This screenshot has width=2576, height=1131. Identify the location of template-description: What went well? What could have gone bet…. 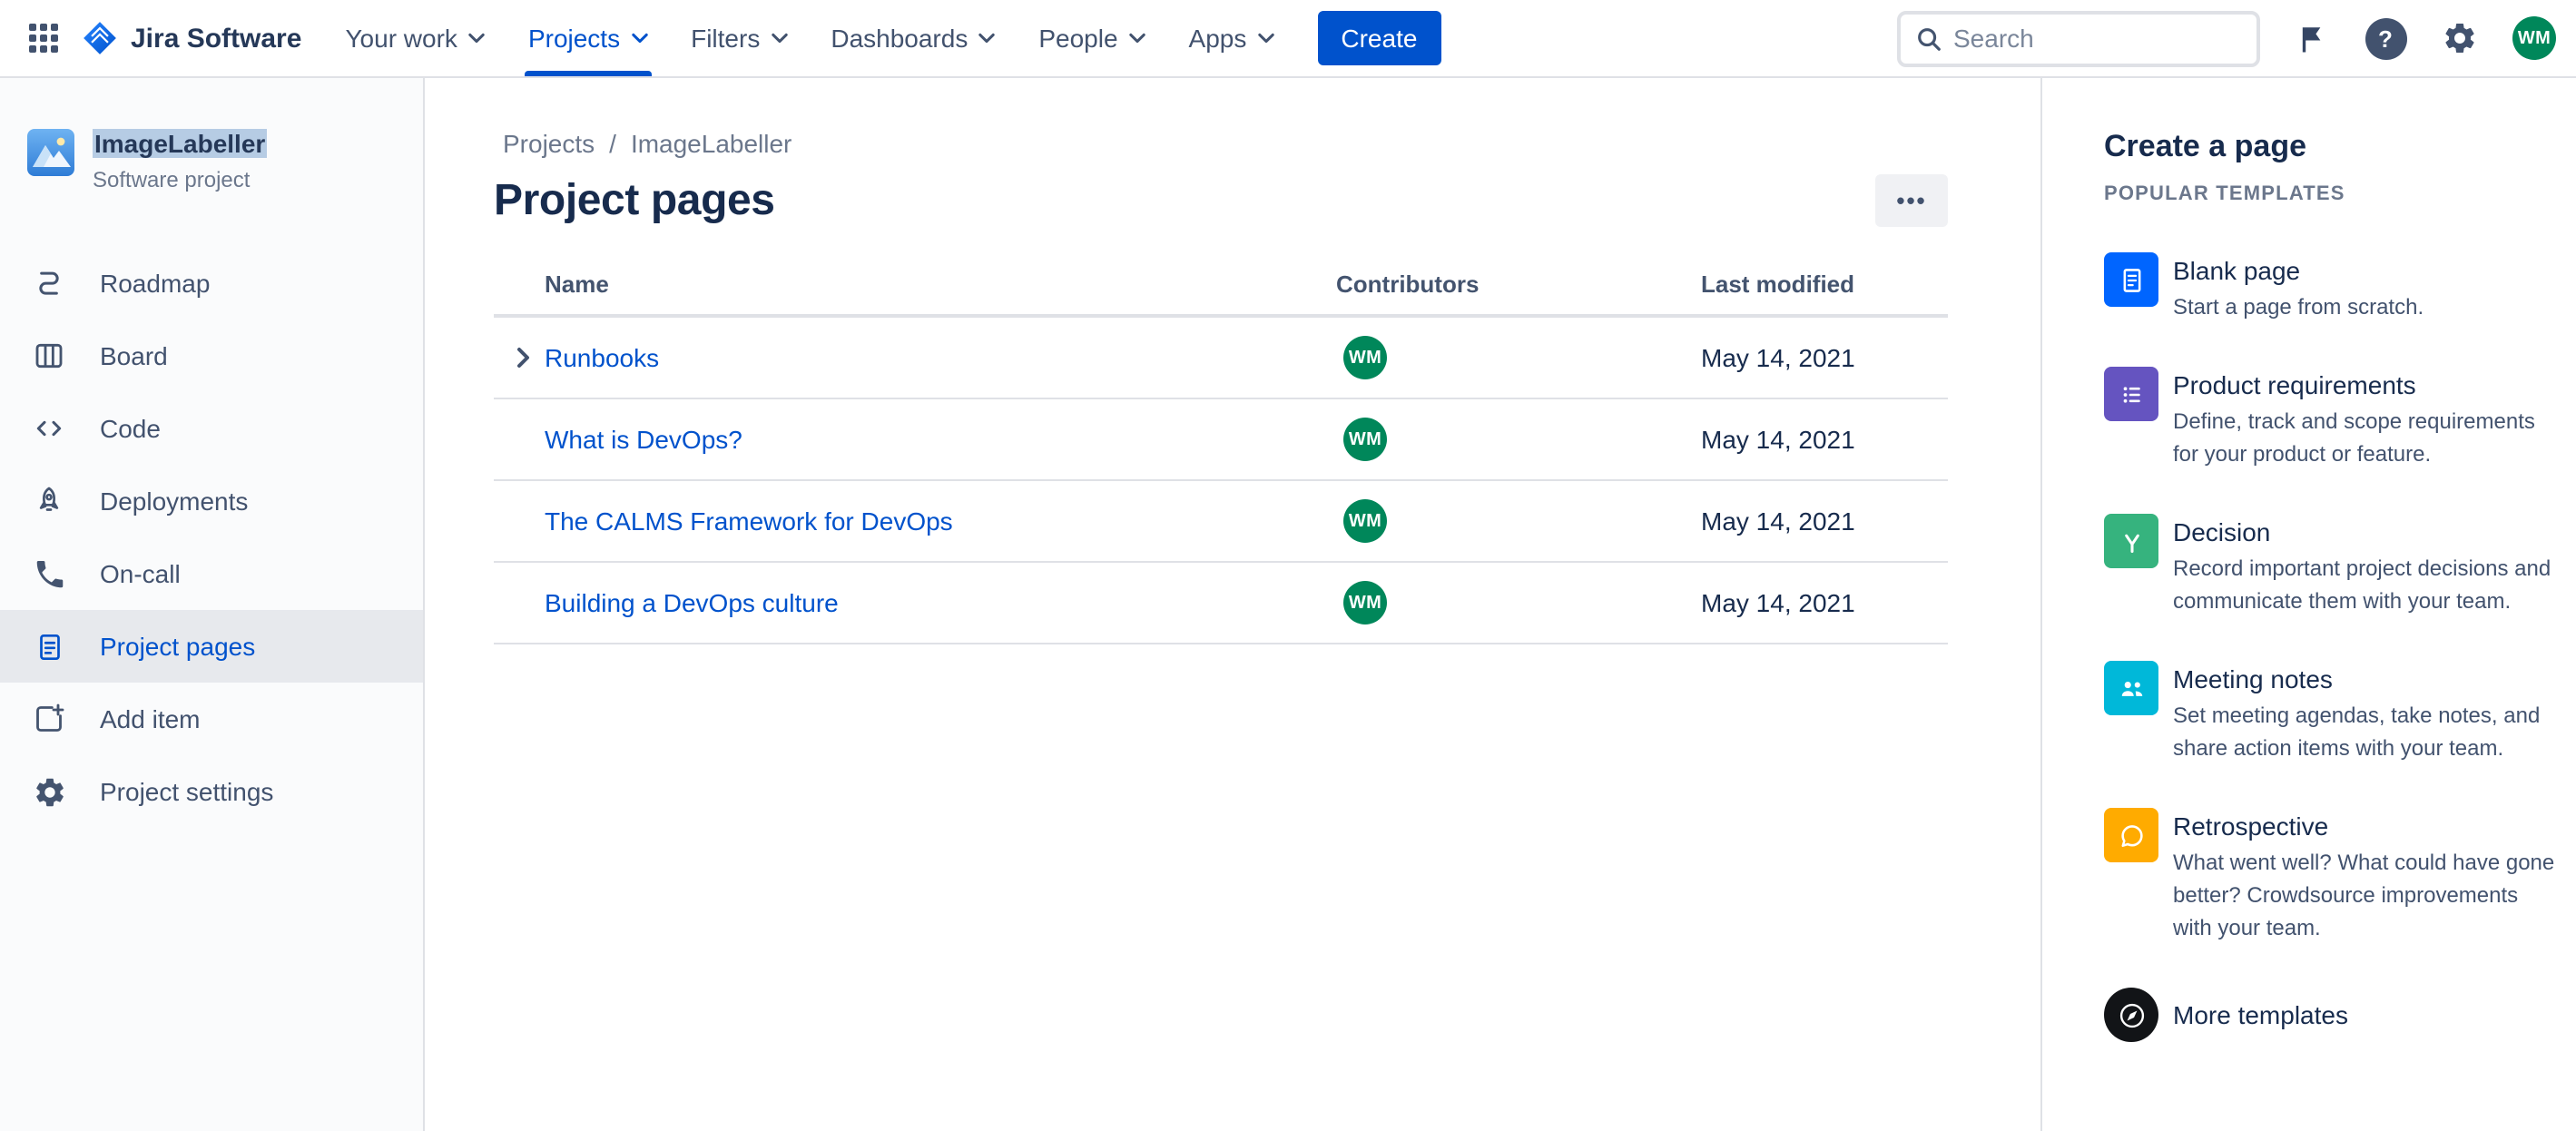
(2364, 895).